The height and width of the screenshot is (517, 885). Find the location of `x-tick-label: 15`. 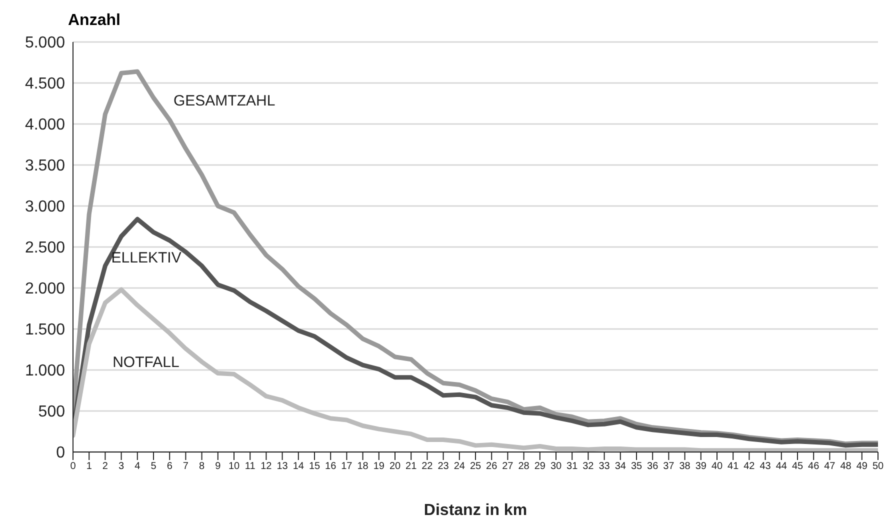

x-tick-label: 15 is located at coordinates (314, 466).